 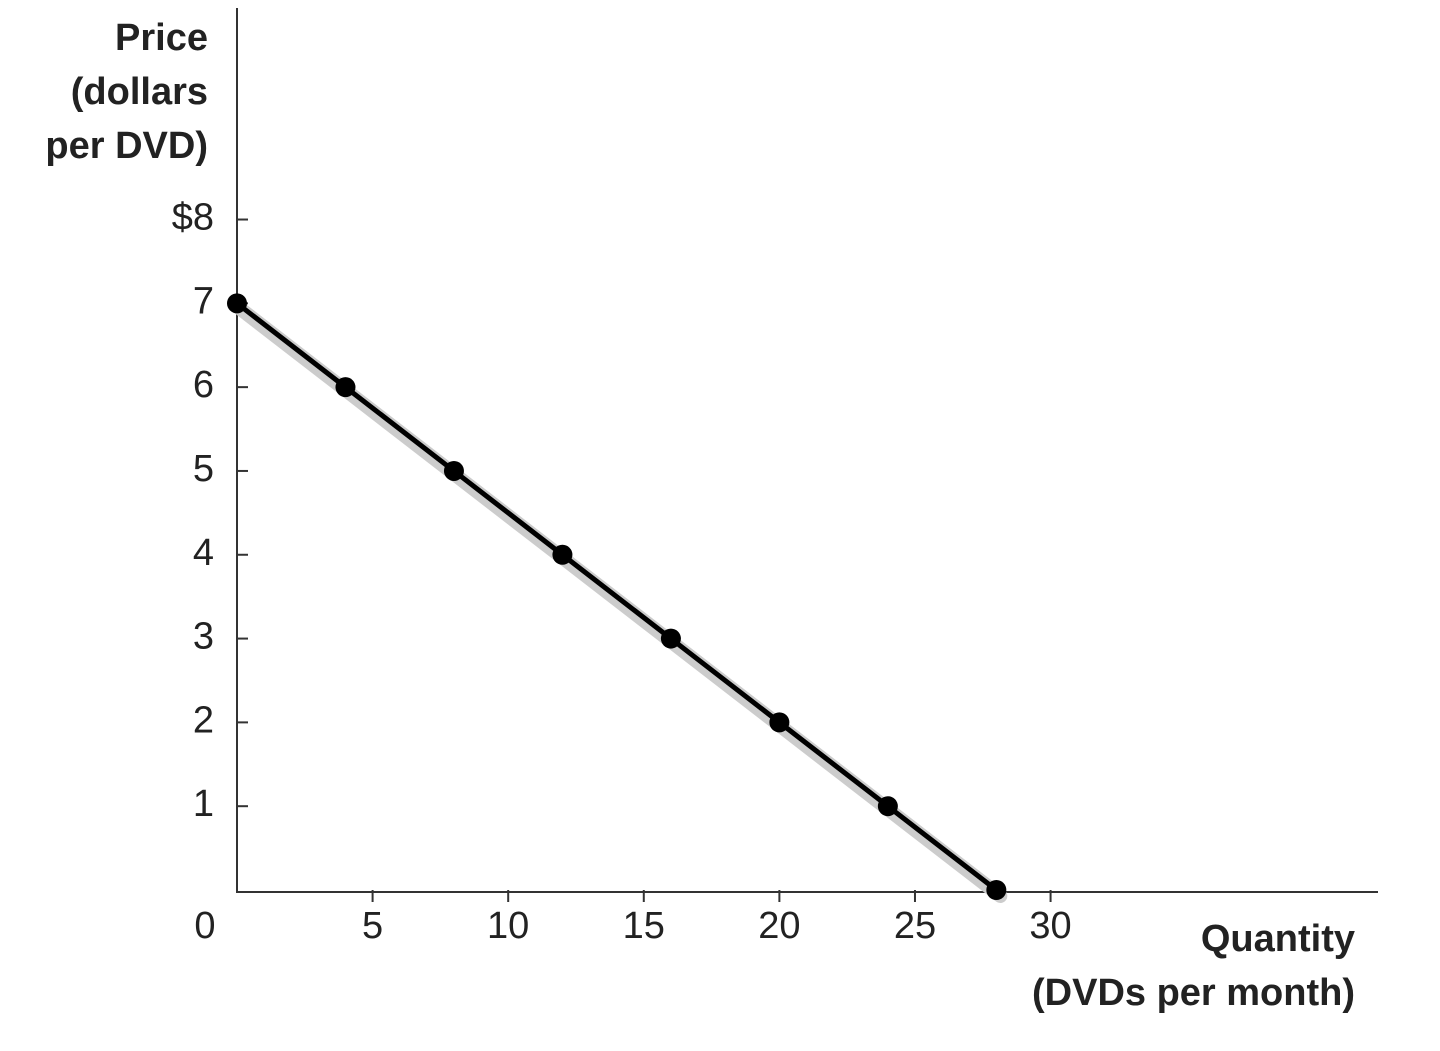 I want to click on y-tick-label: 1, so click(x=203, y=804).